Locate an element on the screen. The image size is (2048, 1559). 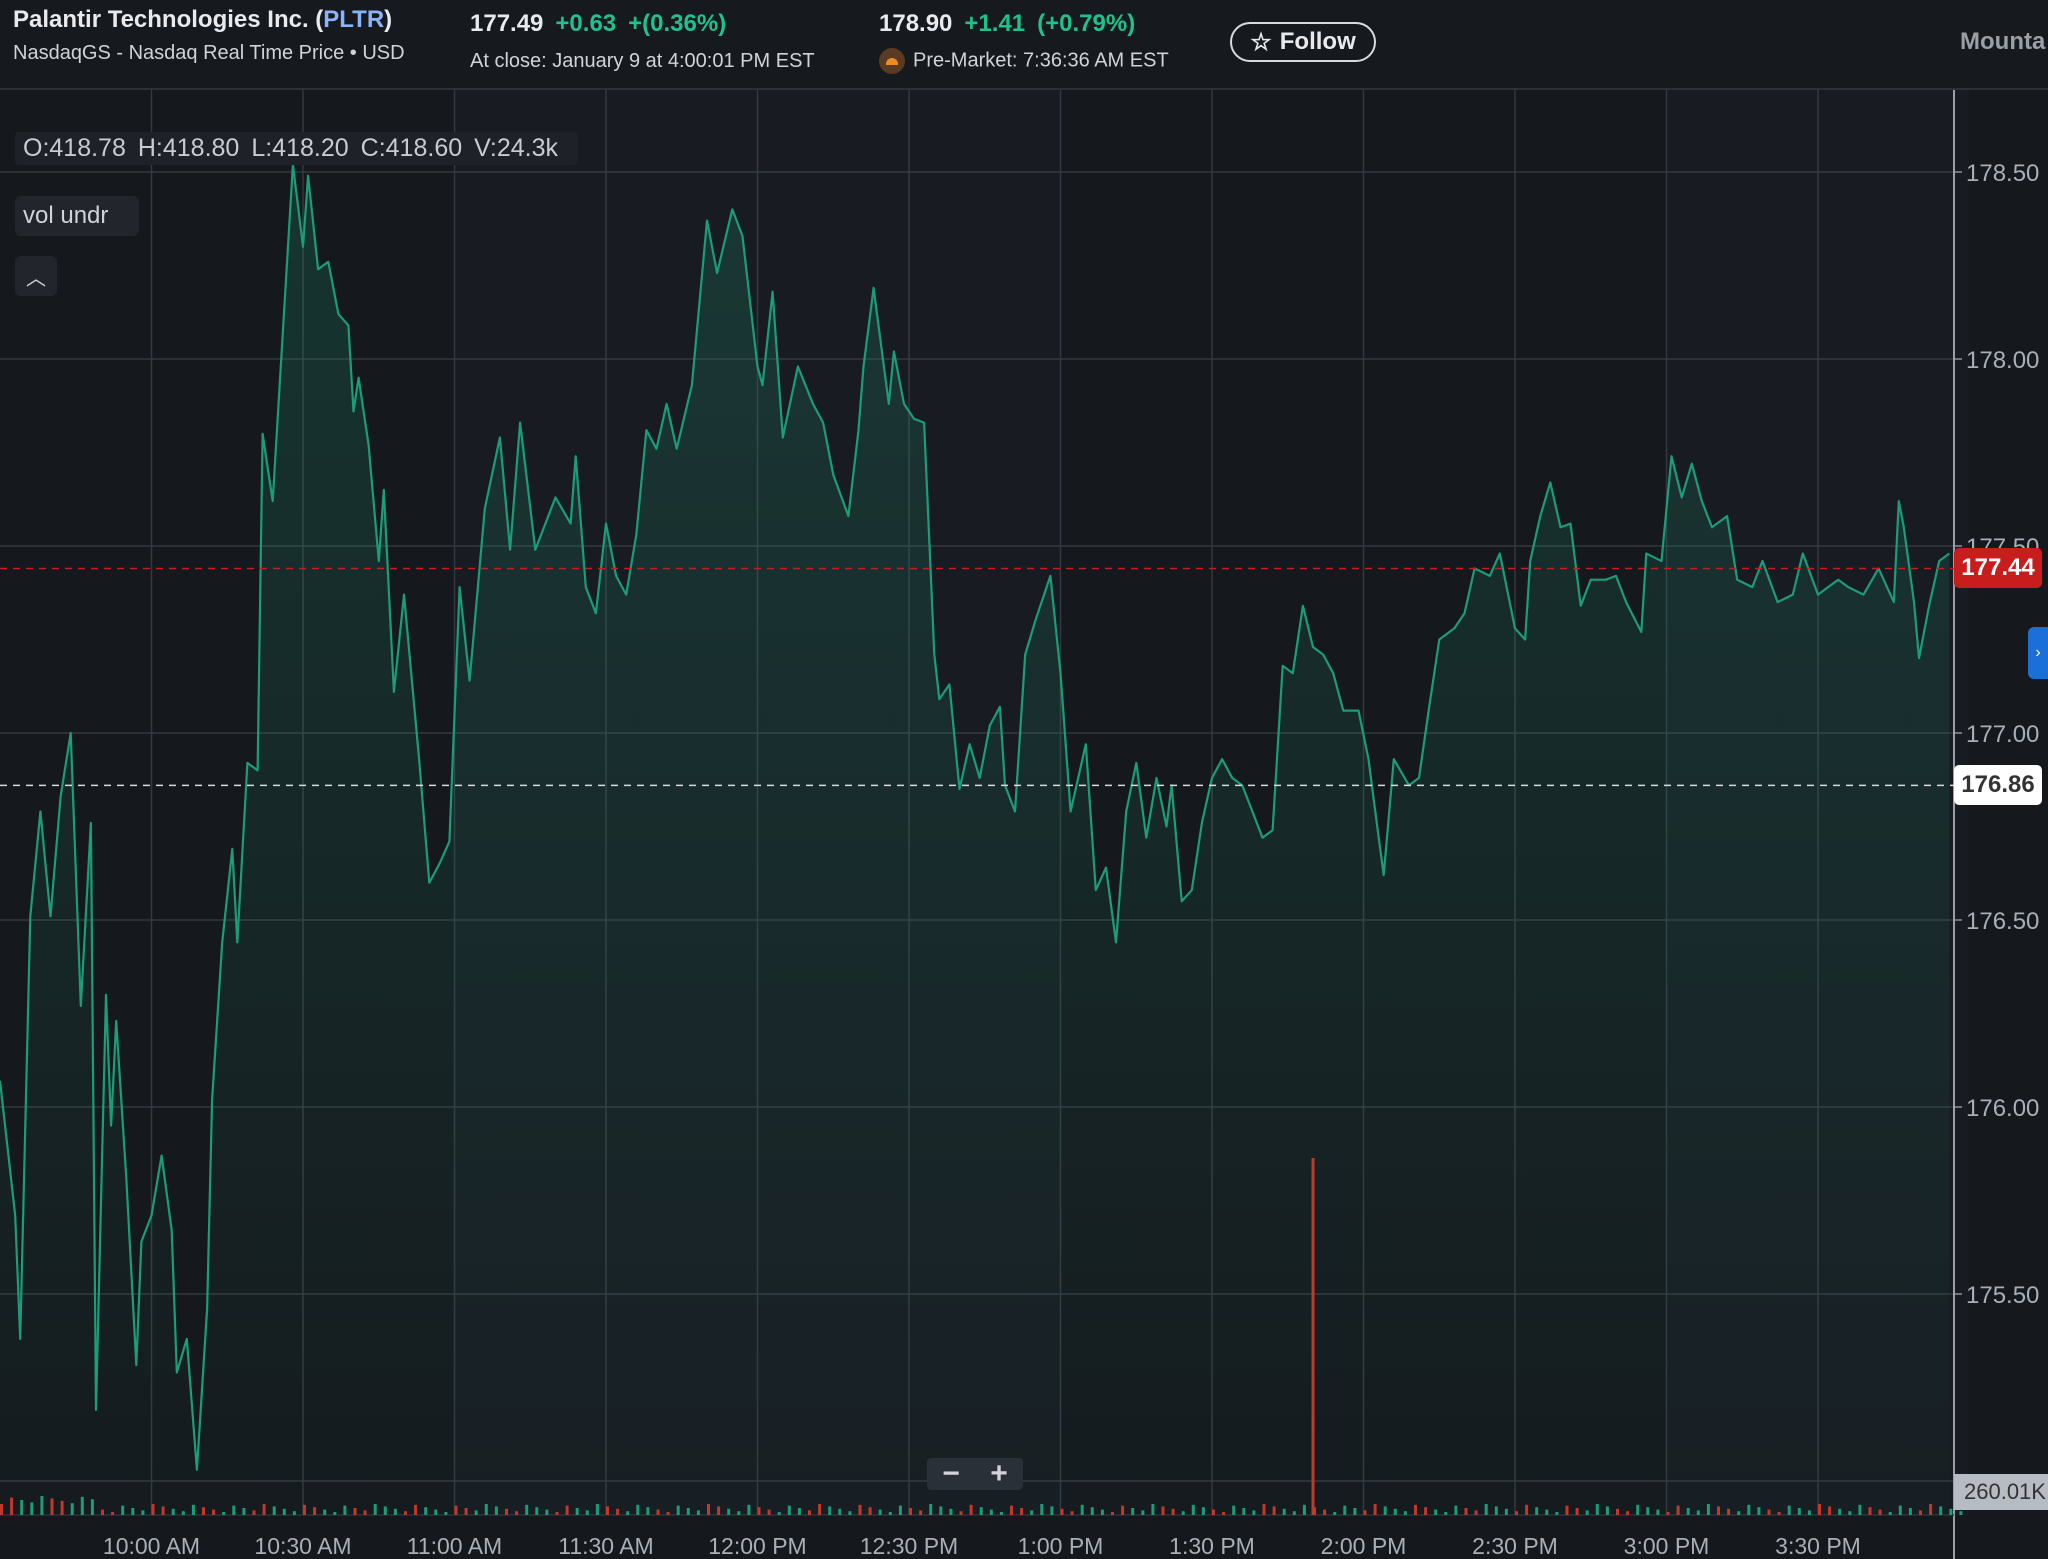
x-tick-label: 12:30 PM is located at coordinates (909, 1546).